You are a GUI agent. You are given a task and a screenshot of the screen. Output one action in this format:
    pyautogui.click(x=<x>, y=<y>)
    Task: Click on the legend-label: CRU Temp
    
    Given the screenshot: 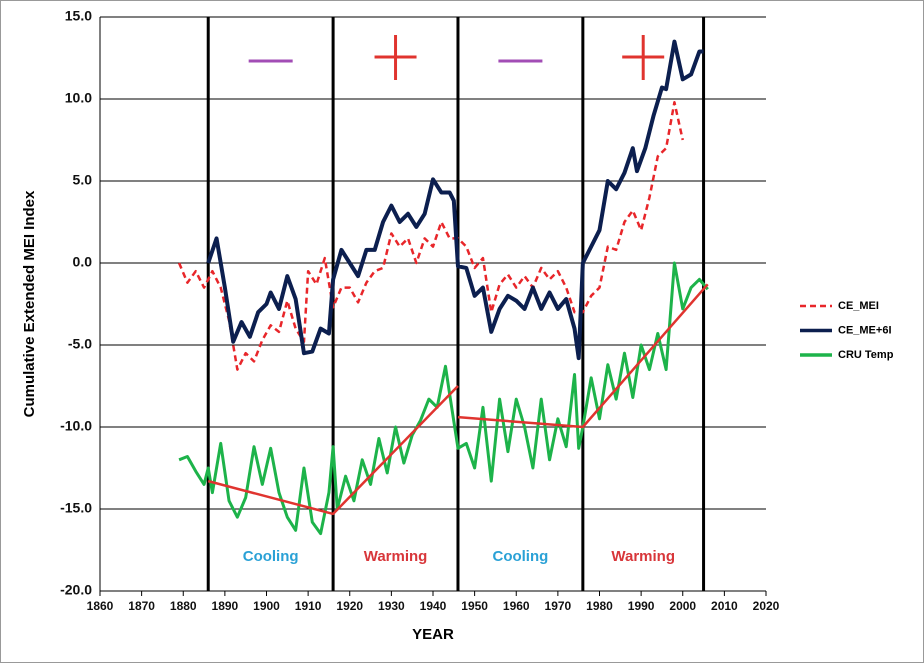 What is the action you would take?
    pyautogui.click(x=866, y=355)
    